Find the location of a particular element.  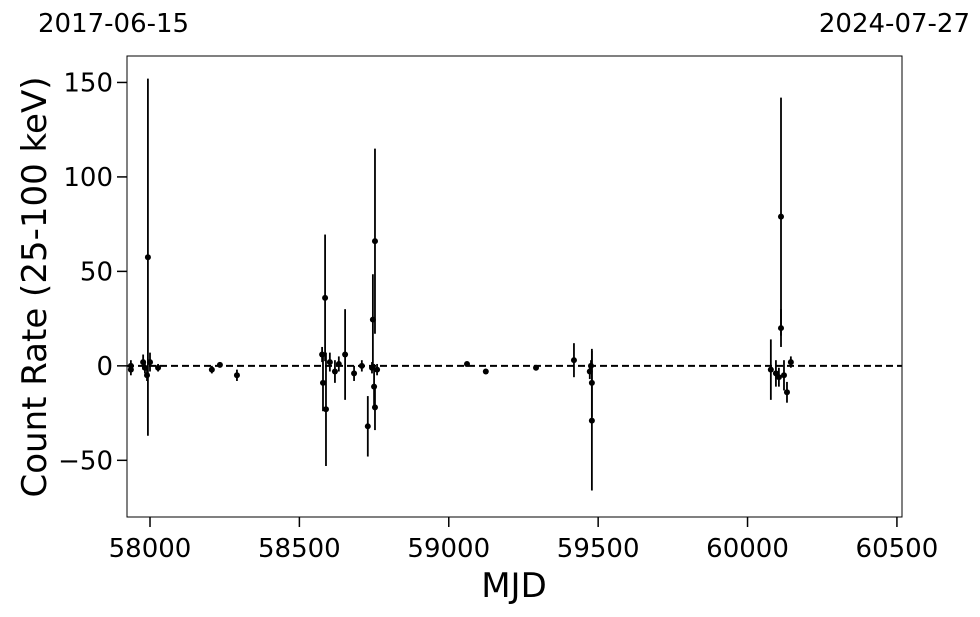

x-tick-label: 58500 is located at coordinates (299, 549).